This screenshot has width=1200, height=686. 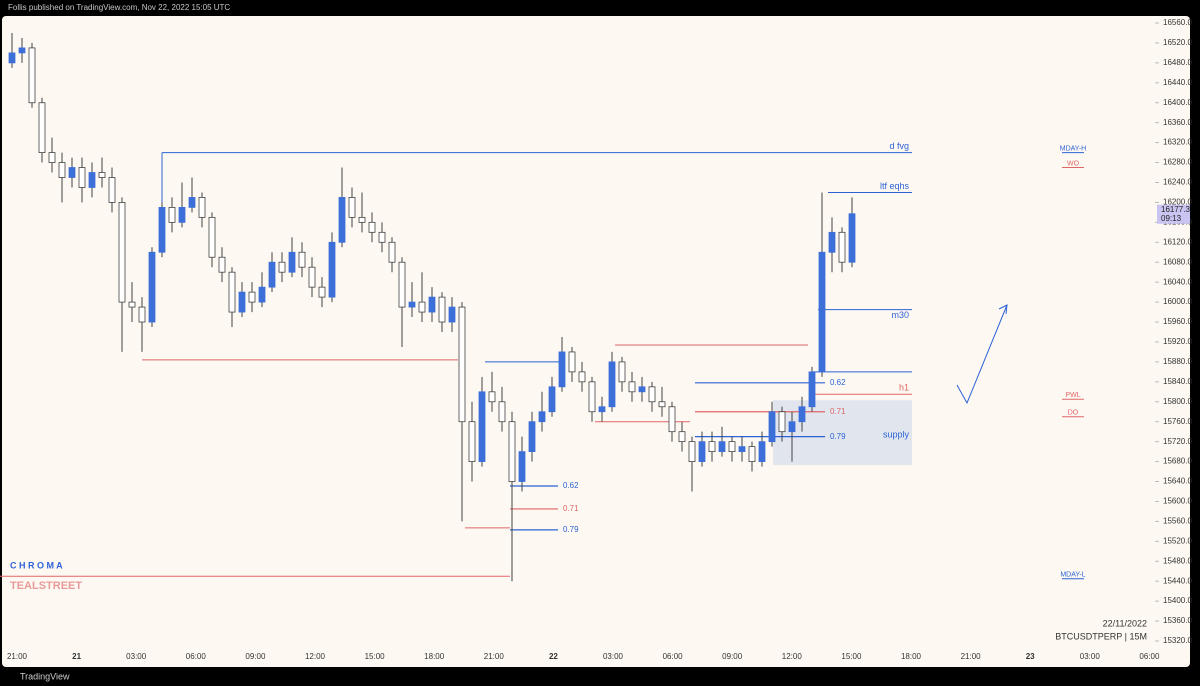 I want to click on footer: TradingView, so click(x=45, y=676).